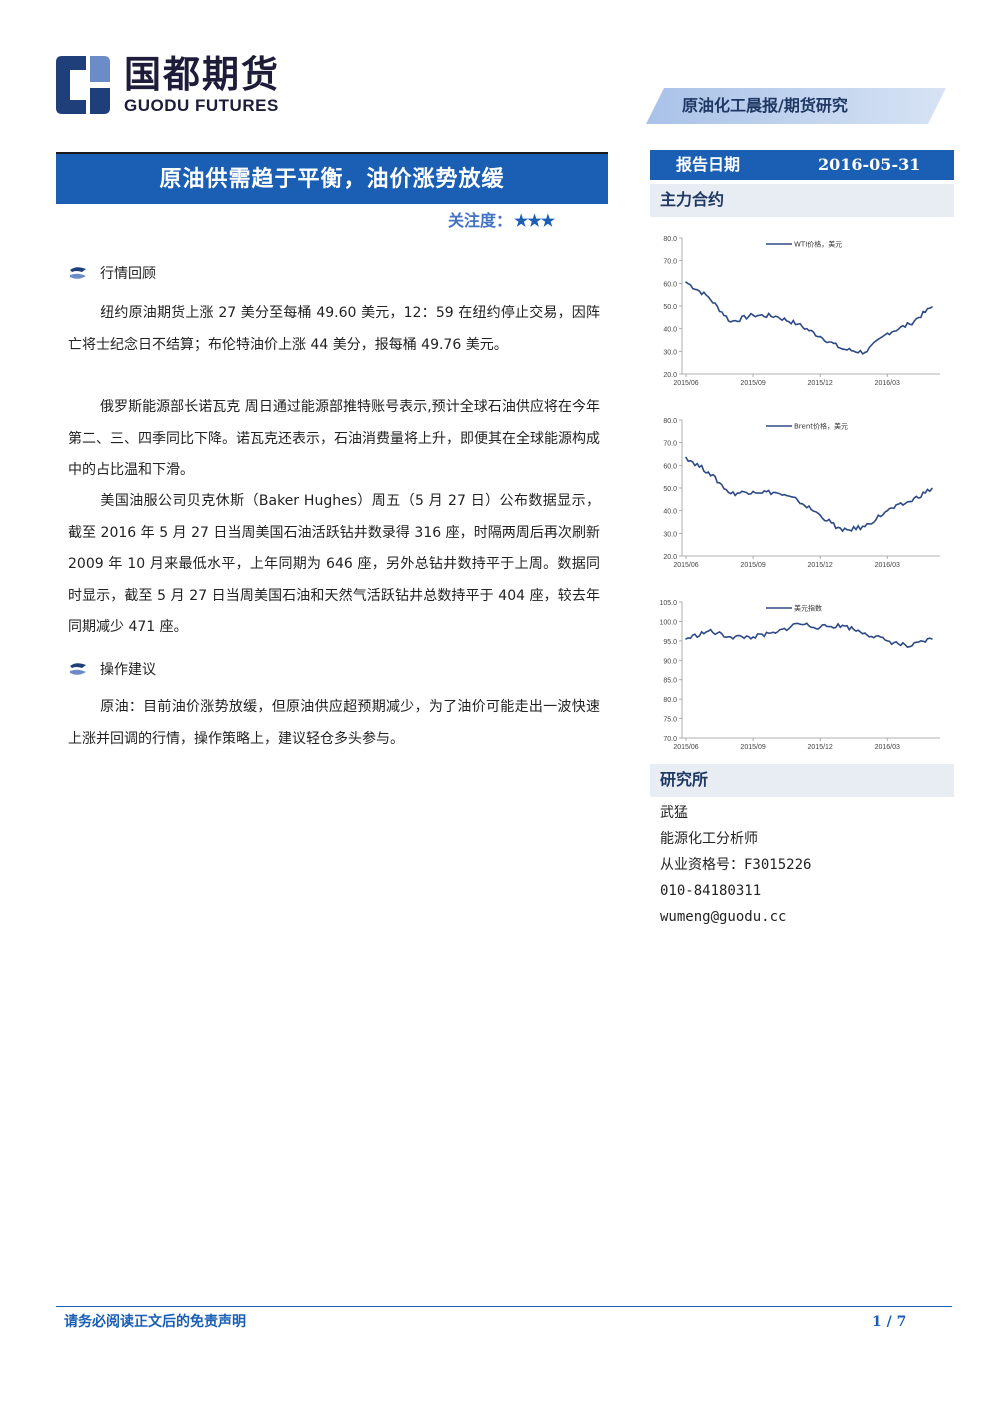  What do you see at coordinates (670, 375) in the screenshot?
I see `y-tick-label: 20.0` at bounding box center [670, 375].